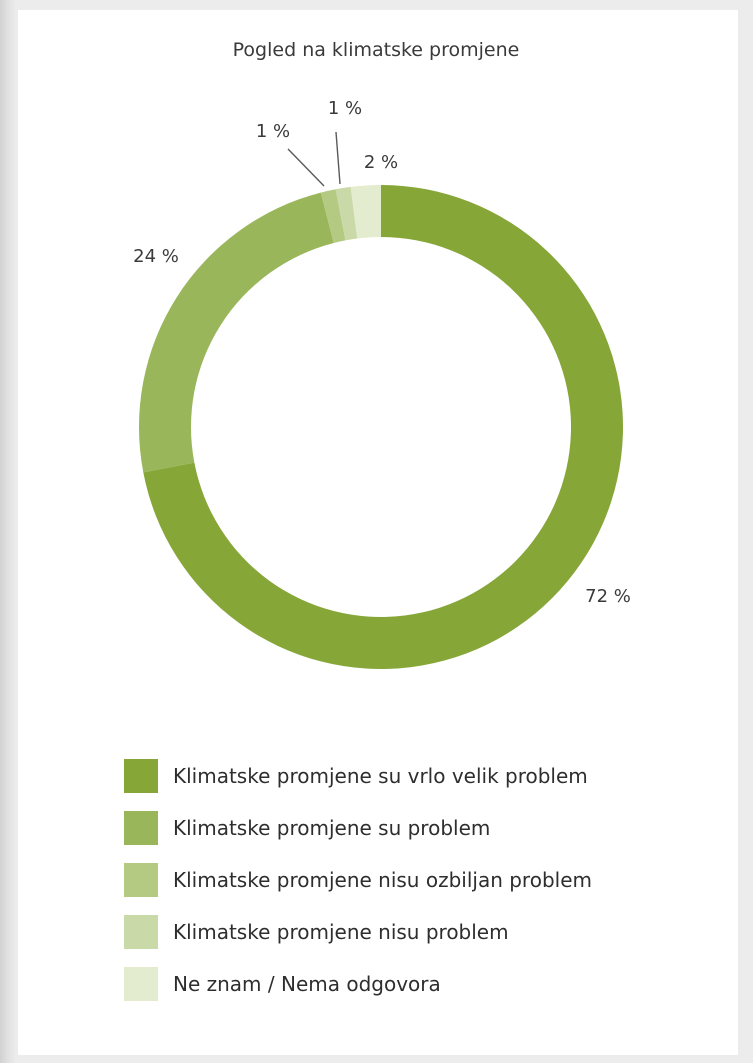 The height and width of the screenshot is (1063, 753). I want to click on data-label-3: 1 %, so click(273, 131).